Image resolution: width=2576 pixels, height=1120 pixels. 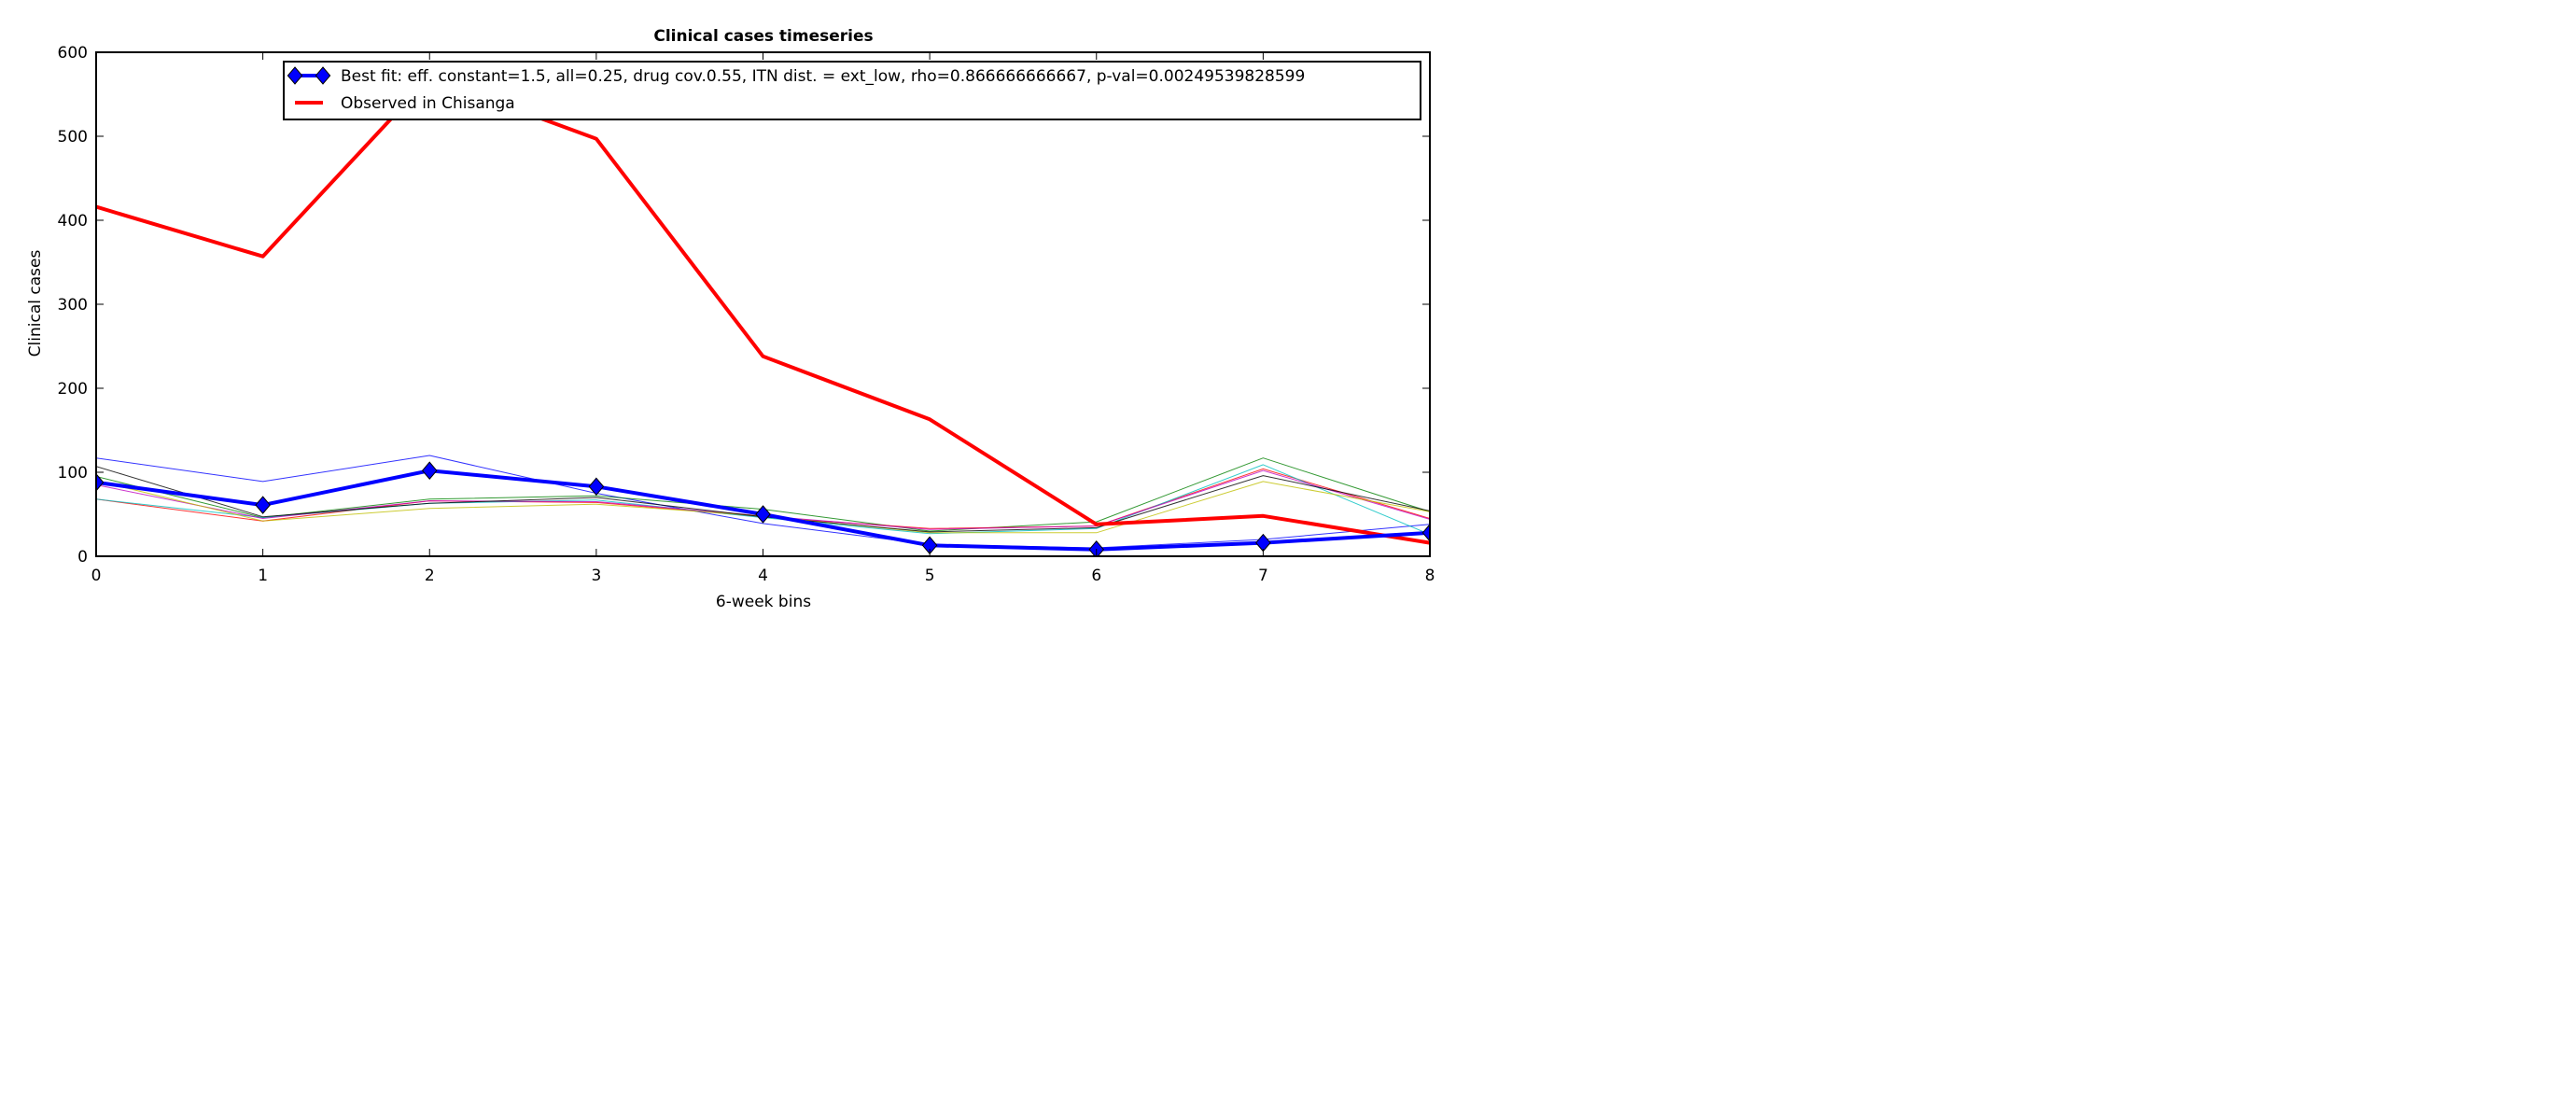 I want to click on x-tick-label: 0, so click(x=96, y=576).